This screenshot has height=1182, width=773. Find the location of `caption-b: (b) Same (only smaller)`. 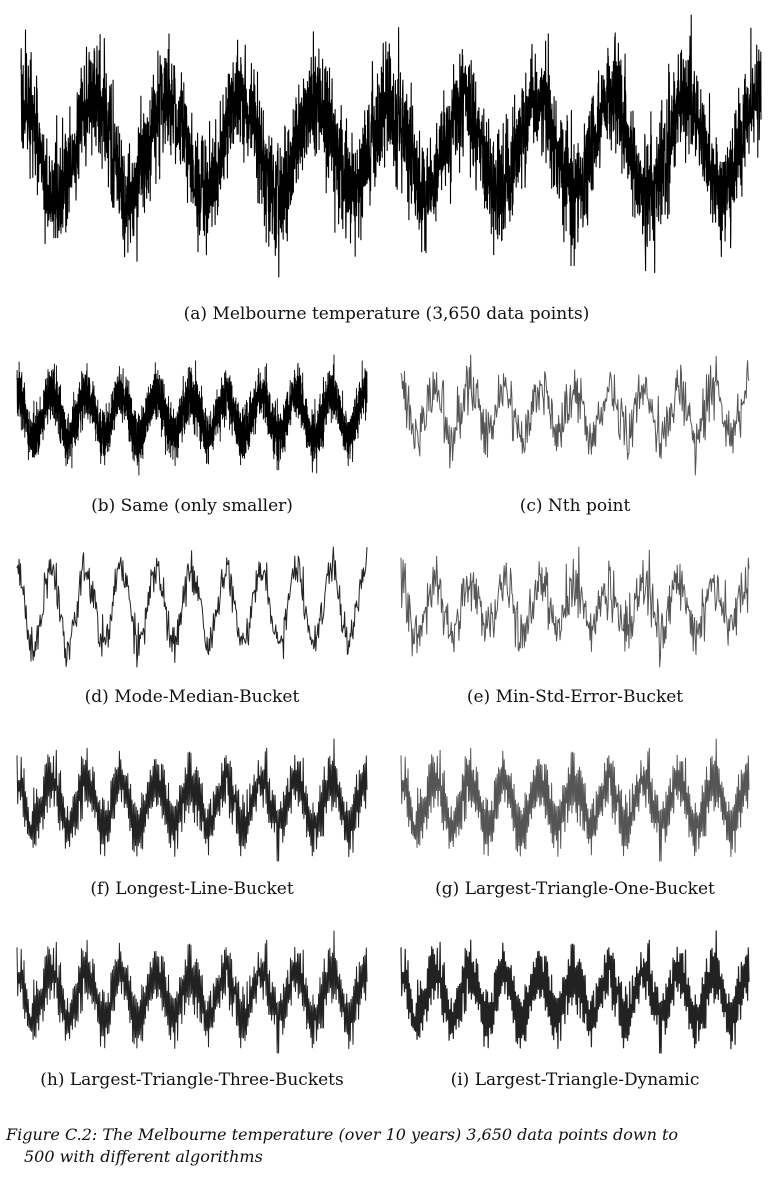

caption-b: (b) Same (only smaller) is located at coordinates (192, 506).